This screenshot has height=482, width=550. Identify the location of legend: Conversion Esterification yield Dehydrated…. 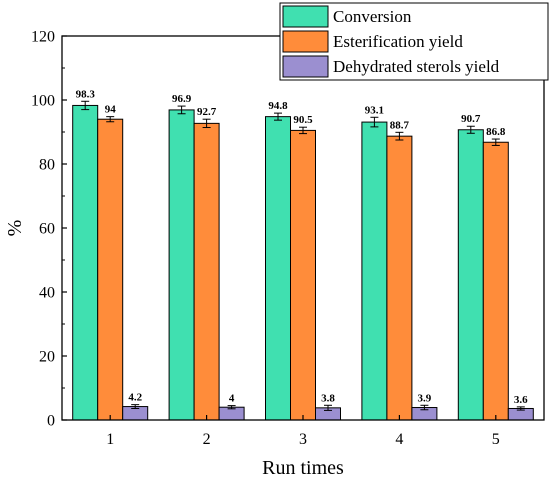
(414, 41).